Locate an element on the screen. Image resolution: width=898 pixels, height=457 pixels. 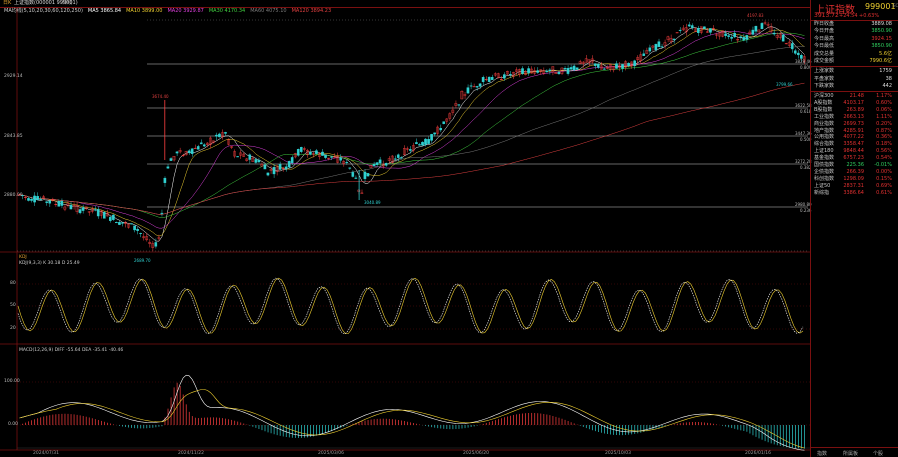
ma-legend-item: MA5 3865.84 is located at coordinates (104, 11).